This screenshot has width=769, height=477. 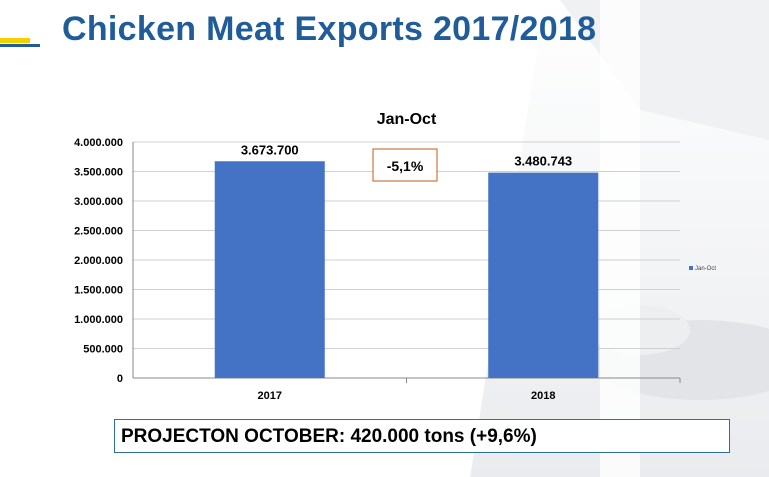 I want to click on logo-mark, so click(x=20, y=42).